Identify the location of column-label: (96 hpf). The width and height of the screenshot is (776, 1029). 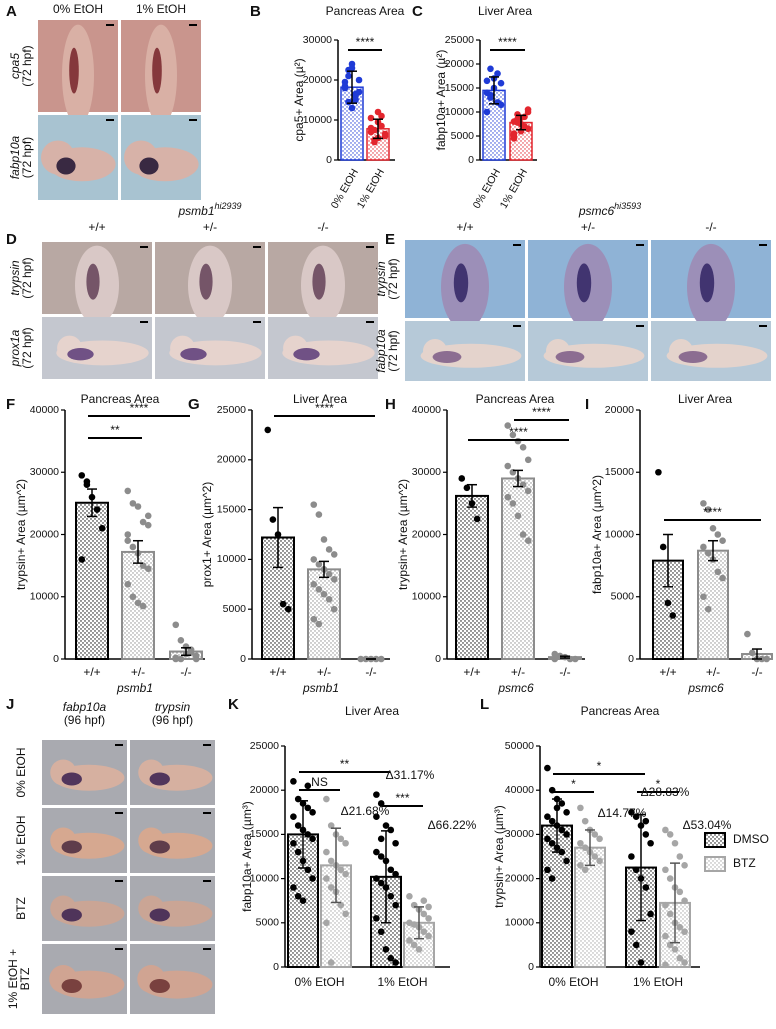
(172, 720).